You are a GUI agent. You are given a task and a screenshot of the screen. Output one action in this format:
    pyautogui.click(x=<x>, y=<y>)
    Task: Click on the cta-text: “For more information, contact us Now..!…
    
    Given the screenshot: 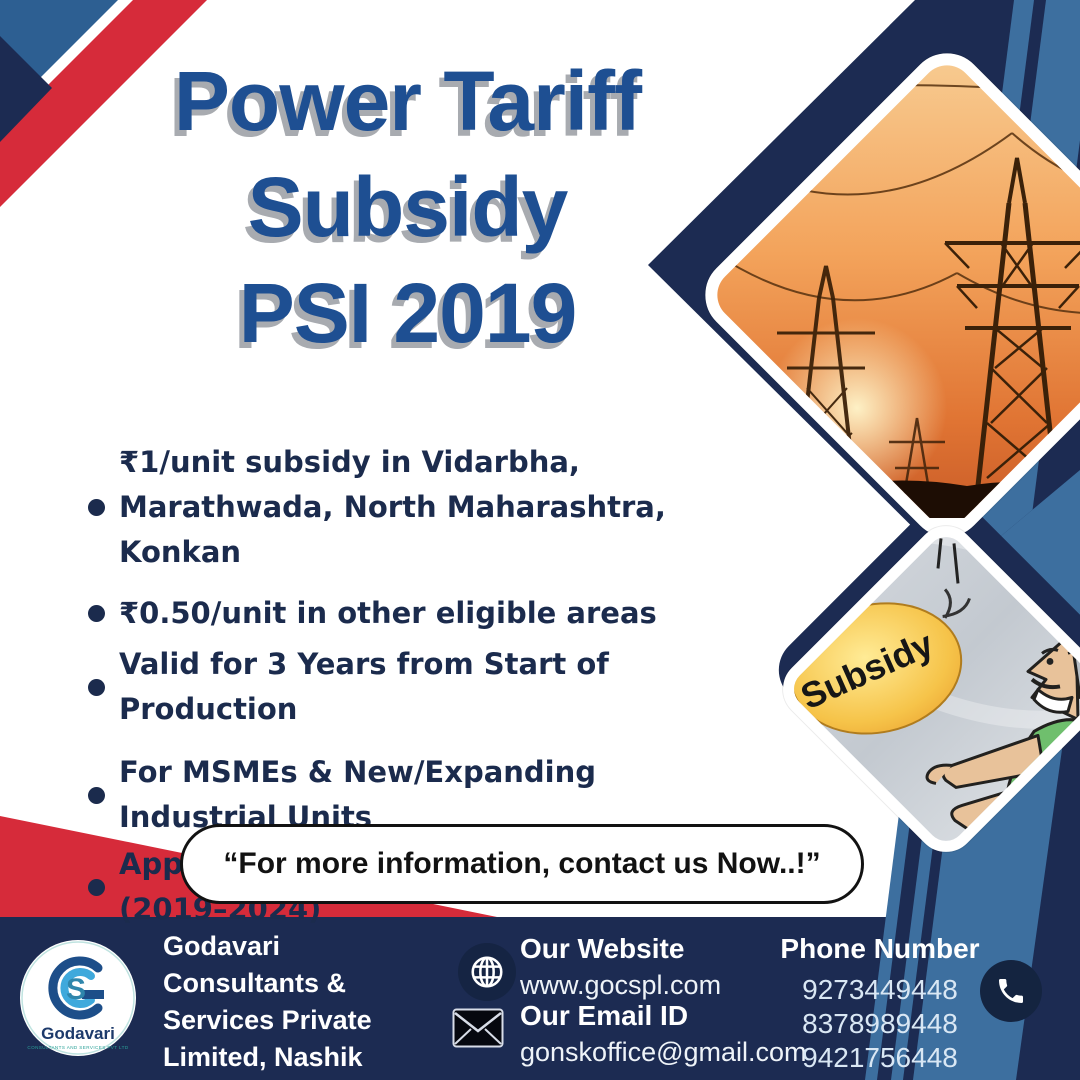 What is the action you would take?
    pyautogui.click(x=522, y=863)
    